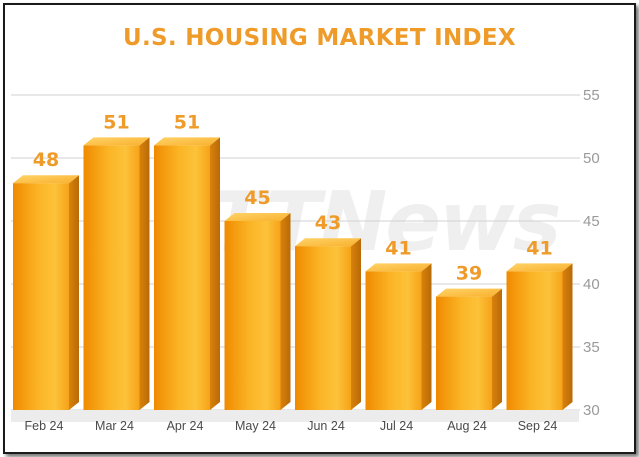 The image size is (639, 457). Describe the element at coordinates (591, 410) in the screenshot. I see `y-tick-label: 30` at that location.